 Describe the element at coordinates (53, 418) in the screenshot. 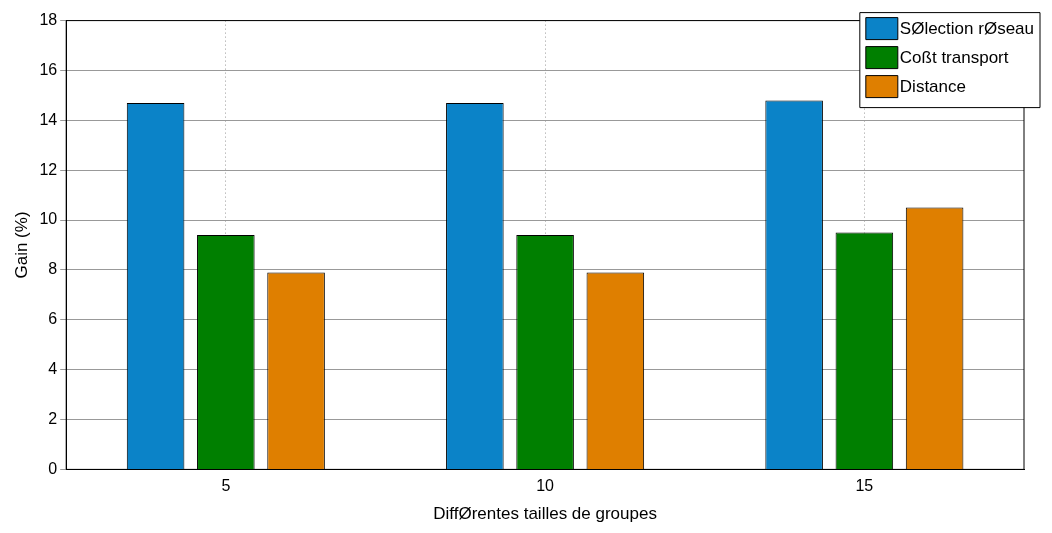

I see `y-tick-label: 2` at that location.